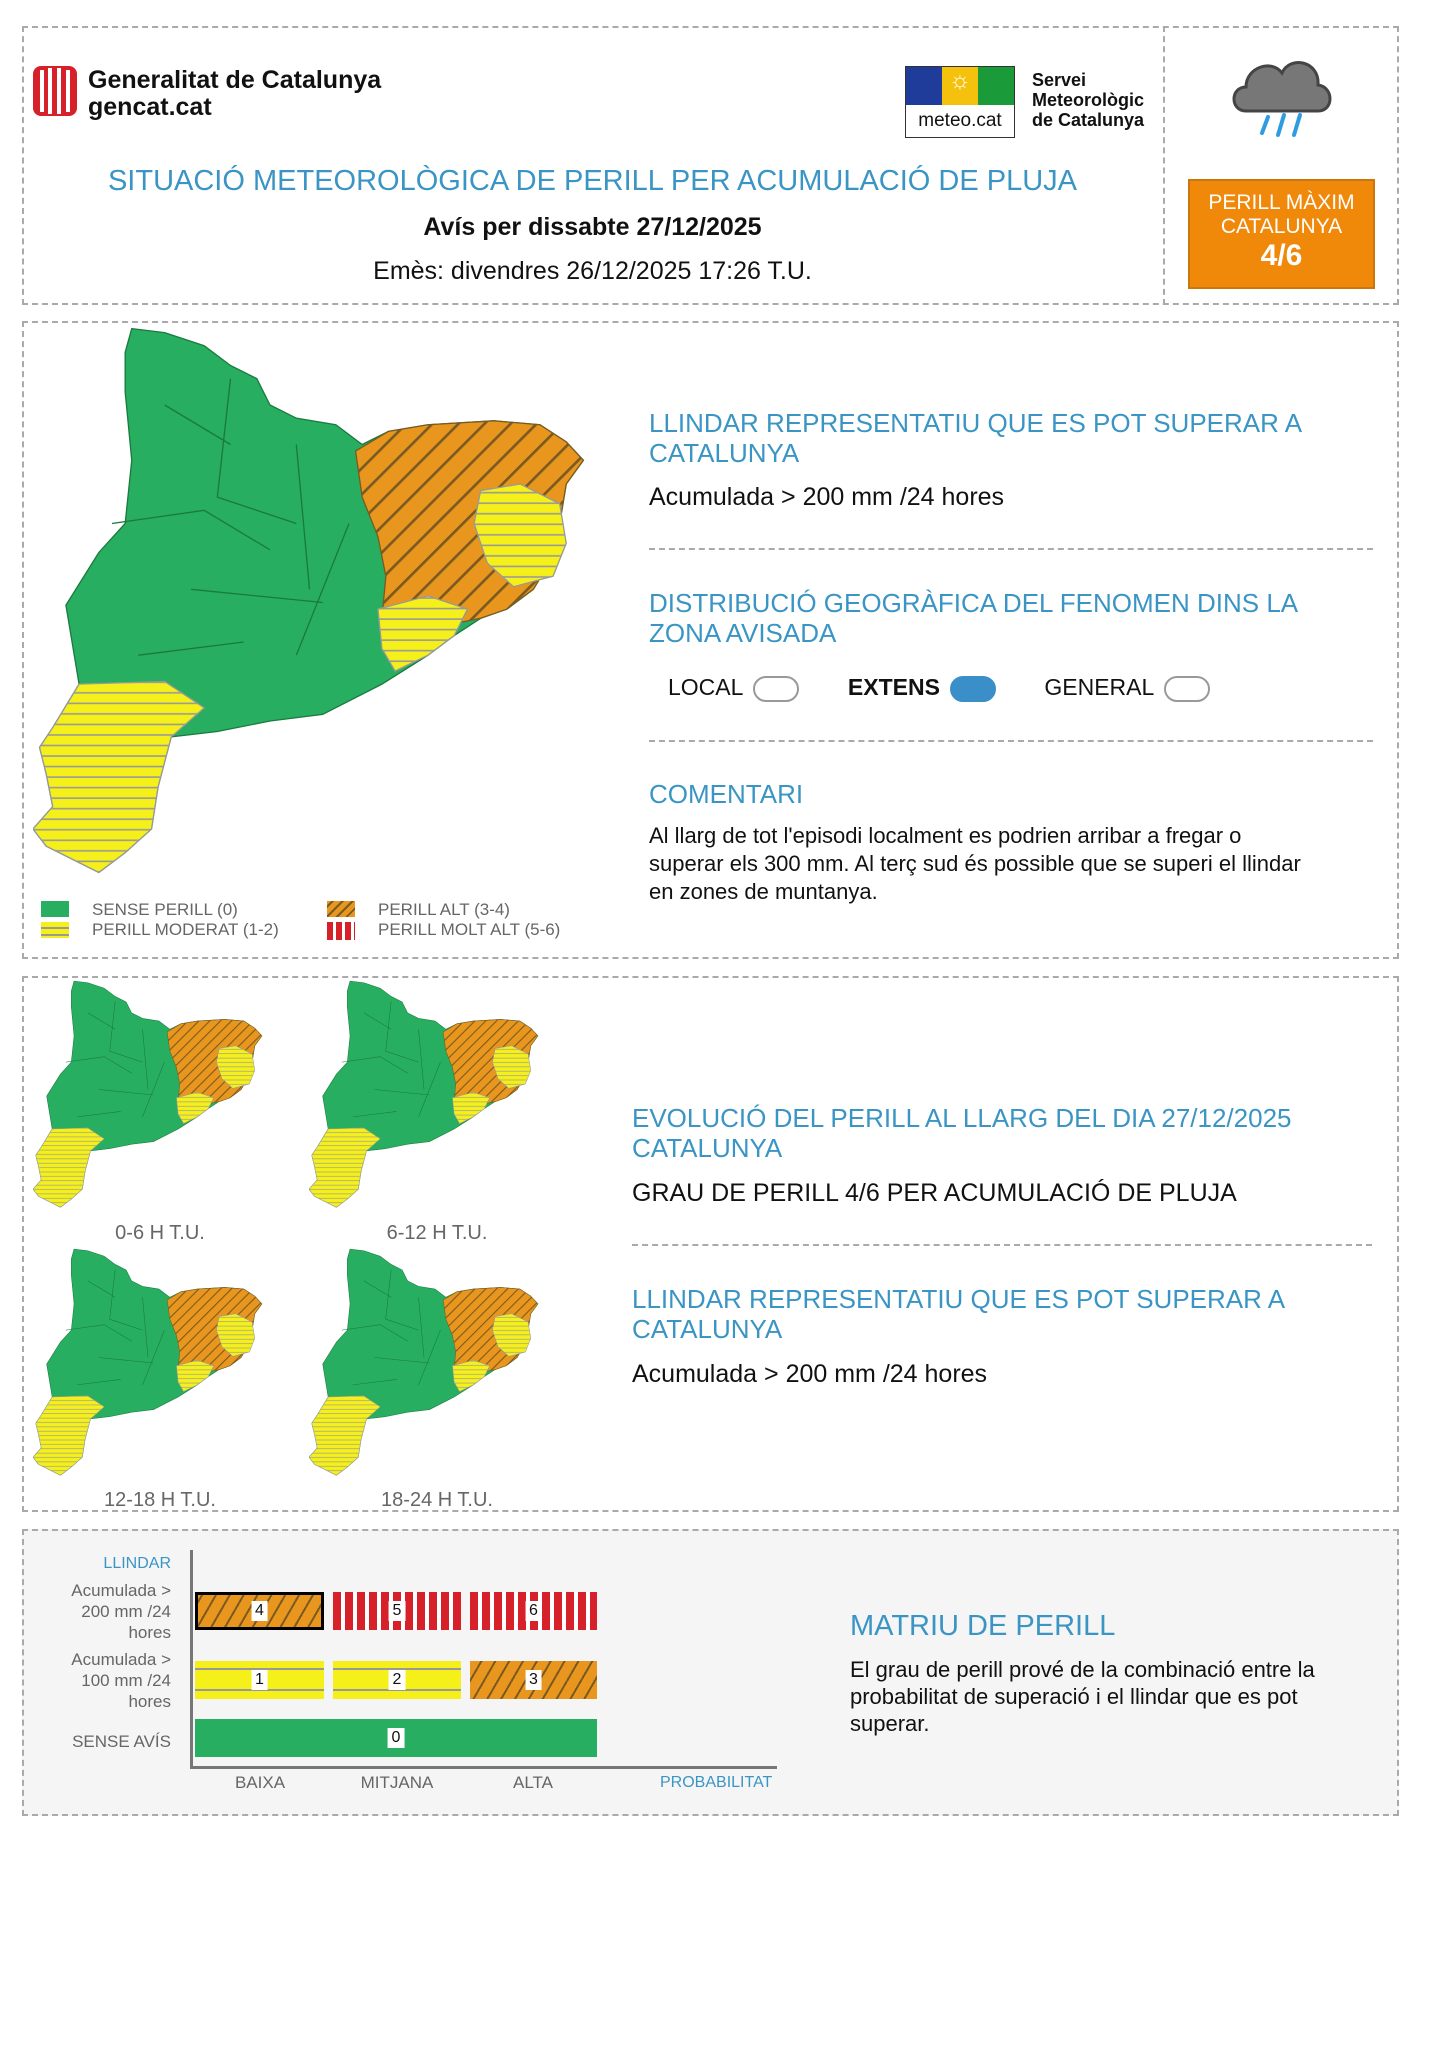 The width and height of the screenshot is (1448, 2048). I want to click on cell-value: 6, so click(533, 1611).